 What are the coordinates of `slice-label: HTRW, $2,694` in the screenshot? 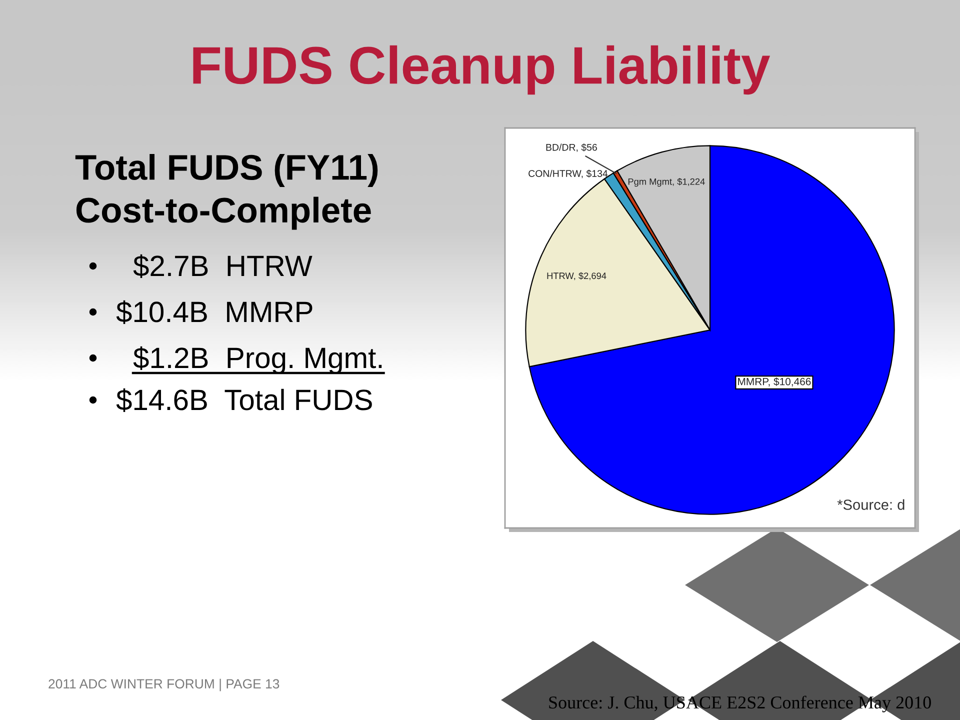 It's located at (576, 276).